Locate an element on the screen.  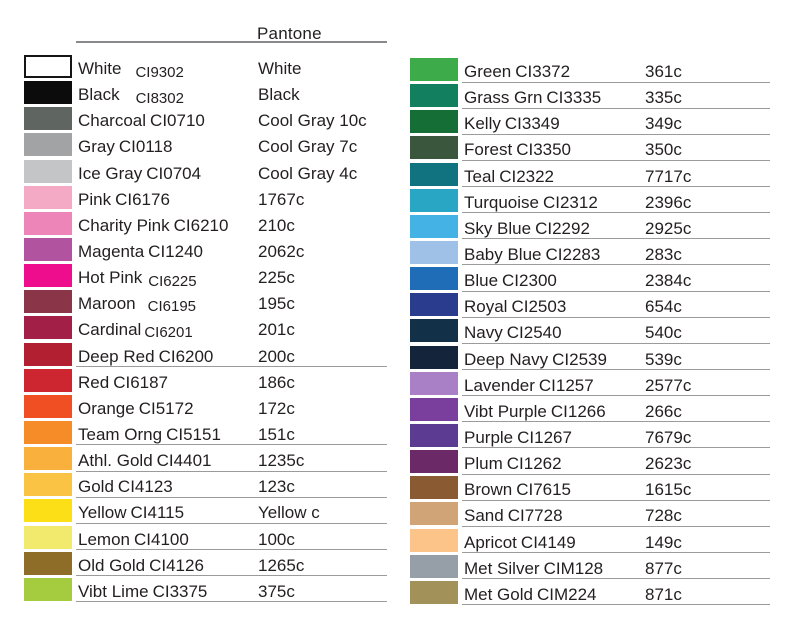
color-name: Navy is located at coordinates (483, 333).